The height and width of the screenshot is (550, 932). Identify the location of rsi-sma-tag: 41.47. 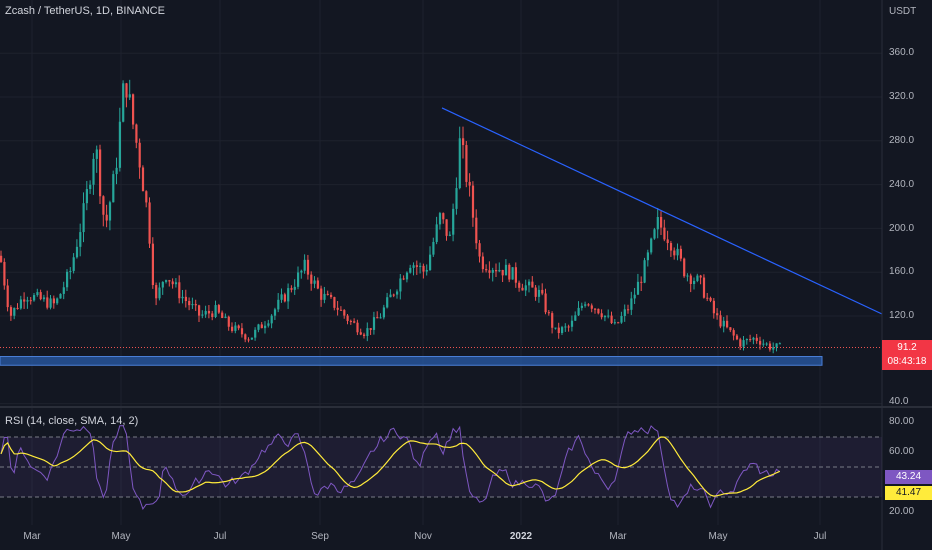
(908, 493).